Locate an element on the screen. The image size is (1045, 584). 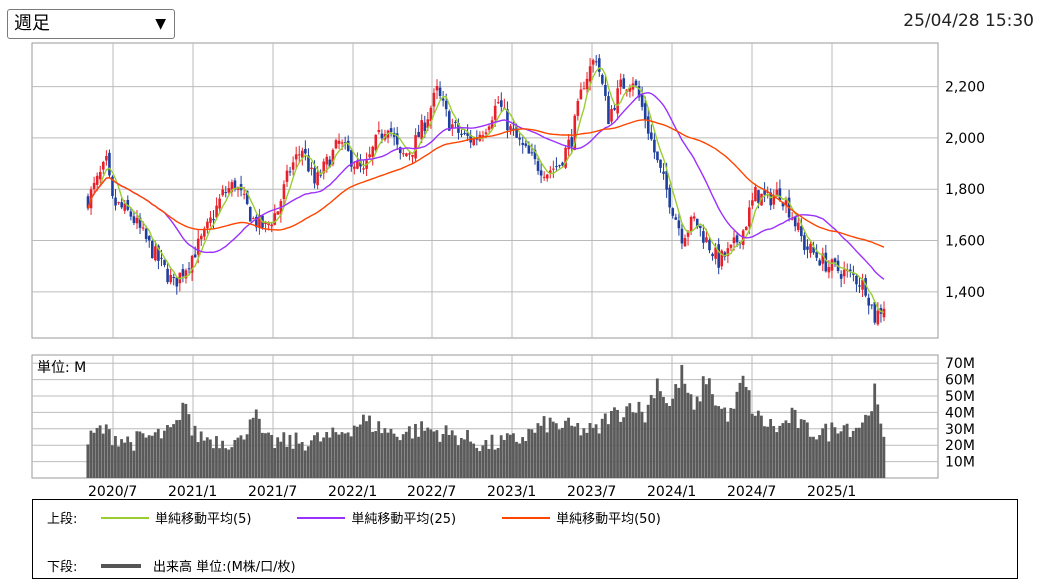
legend-label-sma25: 単純移動平均(25) is located at coordinates (404, 519).